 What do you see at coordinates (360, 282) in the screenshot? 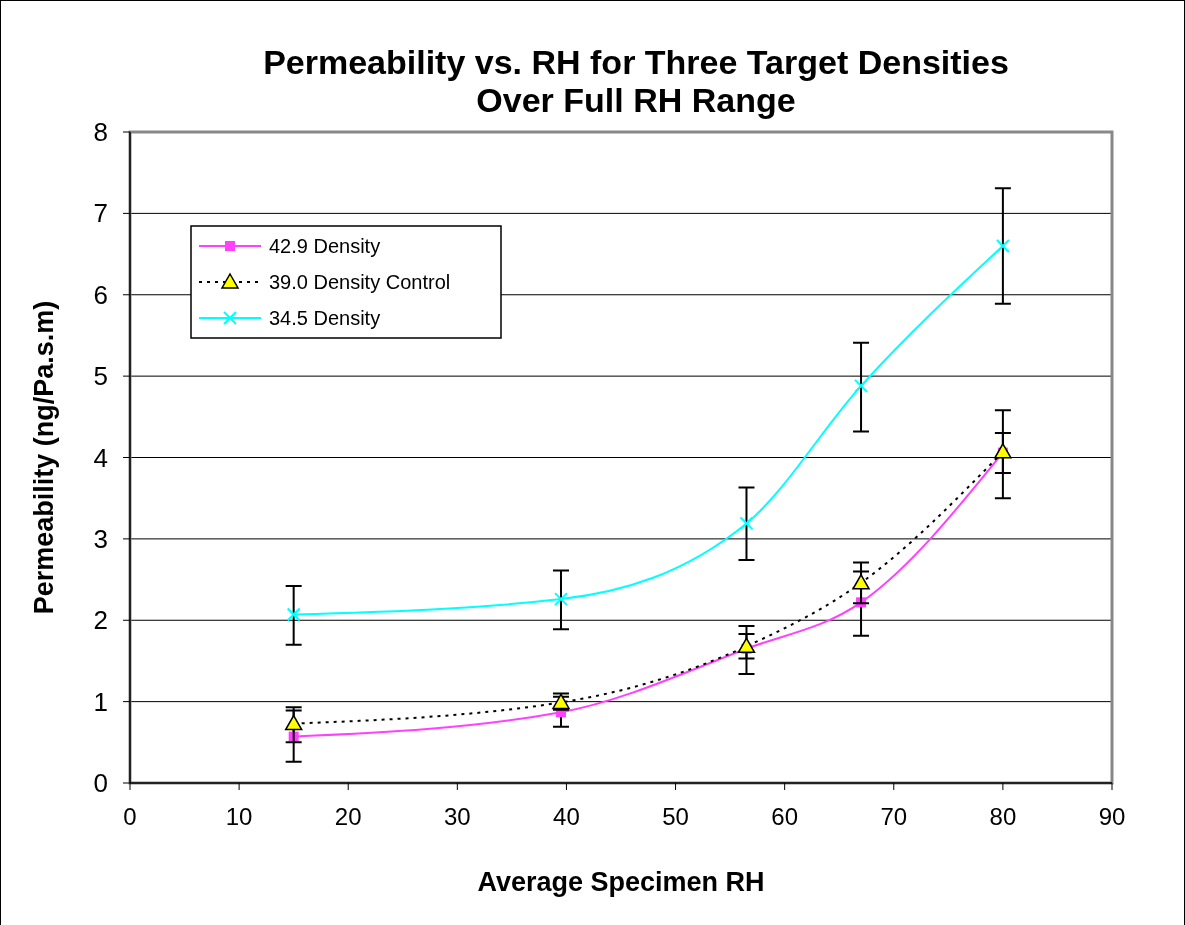
I see `legend-label: 39.0 Density Control` at bounding box center [360, 282].